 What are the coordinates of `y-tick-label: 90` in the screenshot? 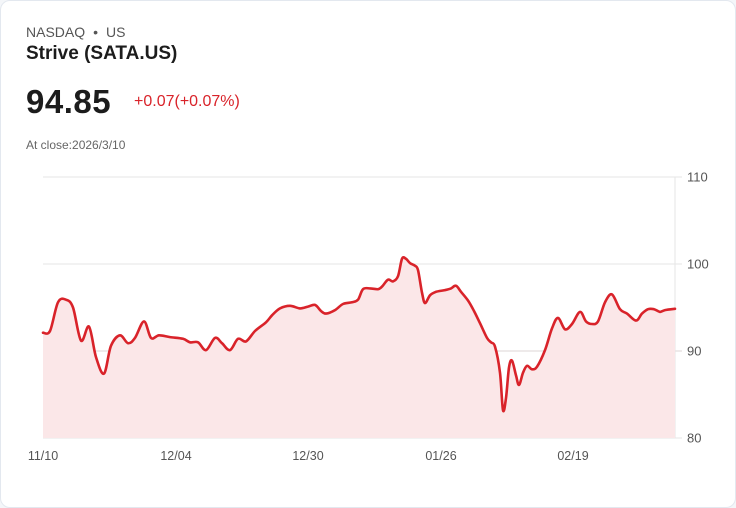 It's located at (694, 351).